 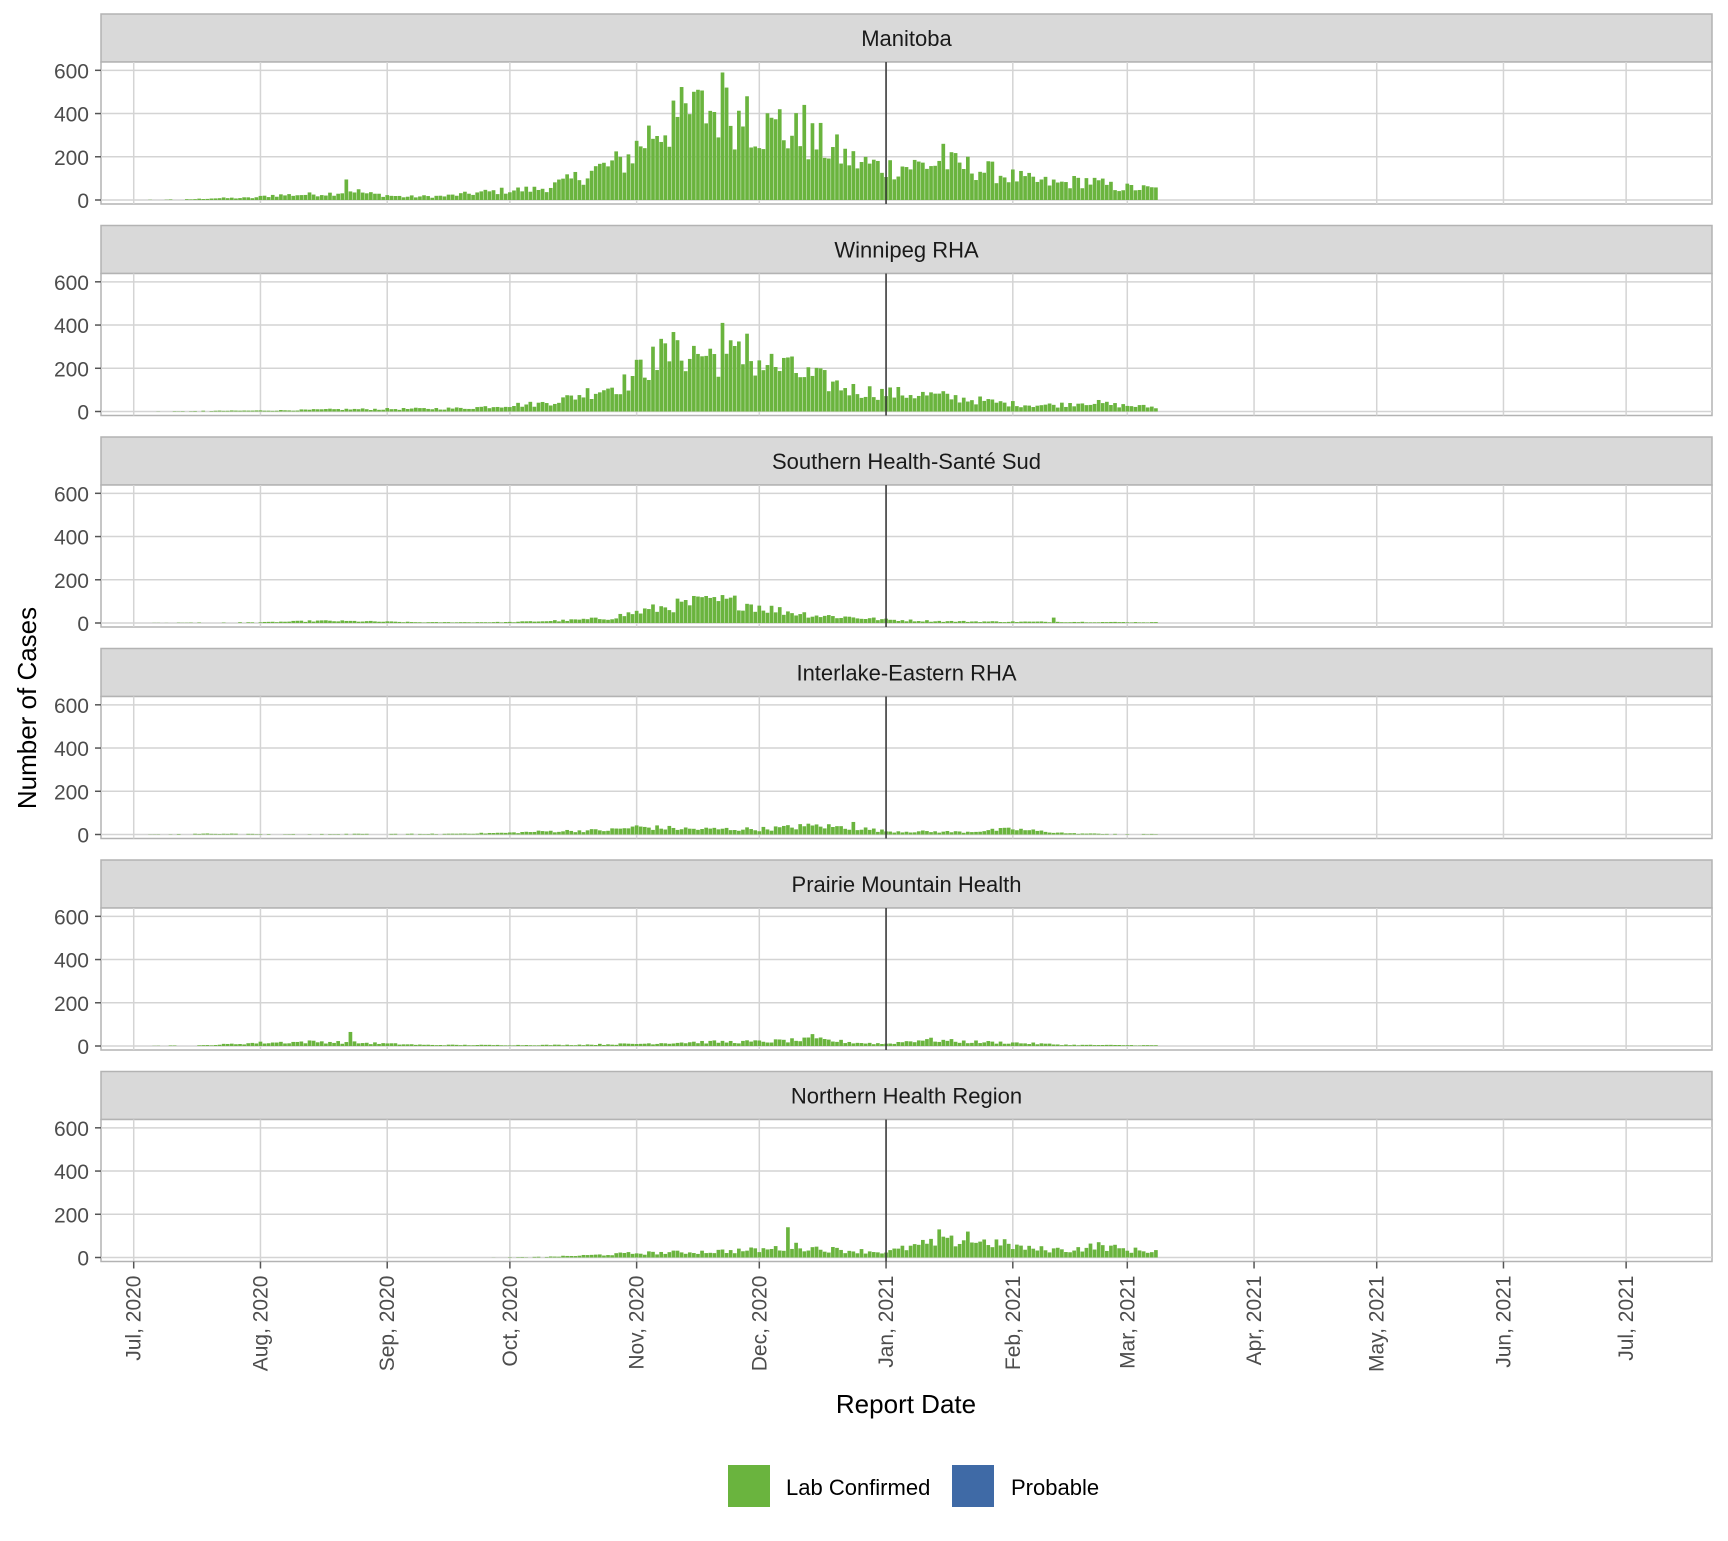 I want to click on facet-title: Manitoba, so click(x=906, y=38).